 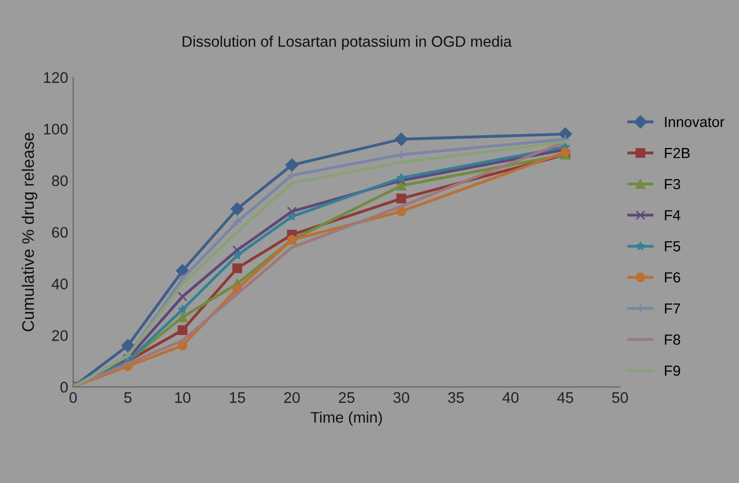 I want to click on x-axis-title: Time (min), so click(x=346, y=419).